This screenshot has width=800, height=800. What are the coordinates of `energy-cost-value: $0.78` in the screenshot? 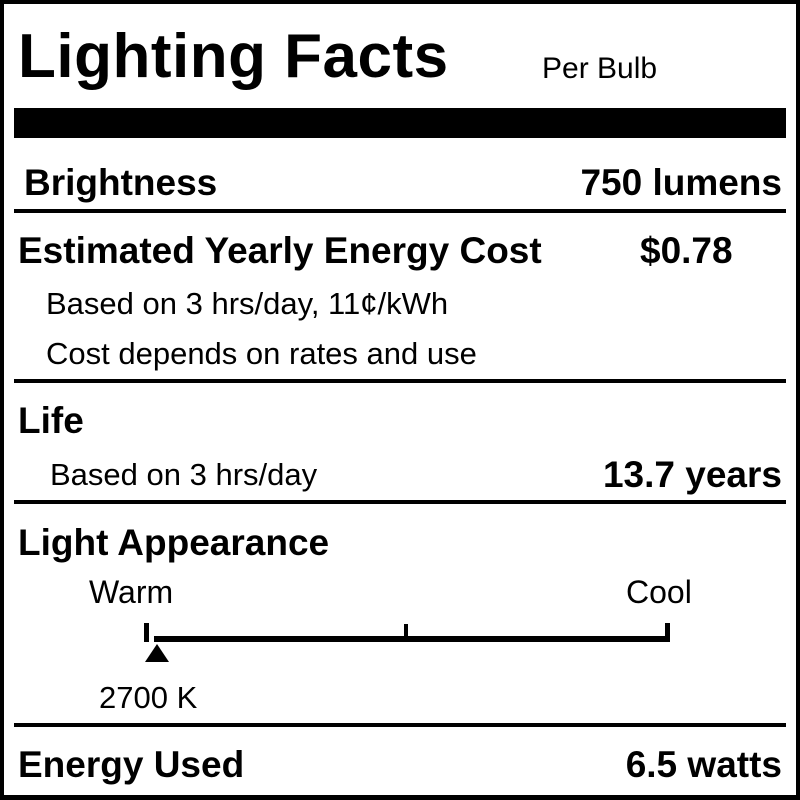 It's located at (686, 250).